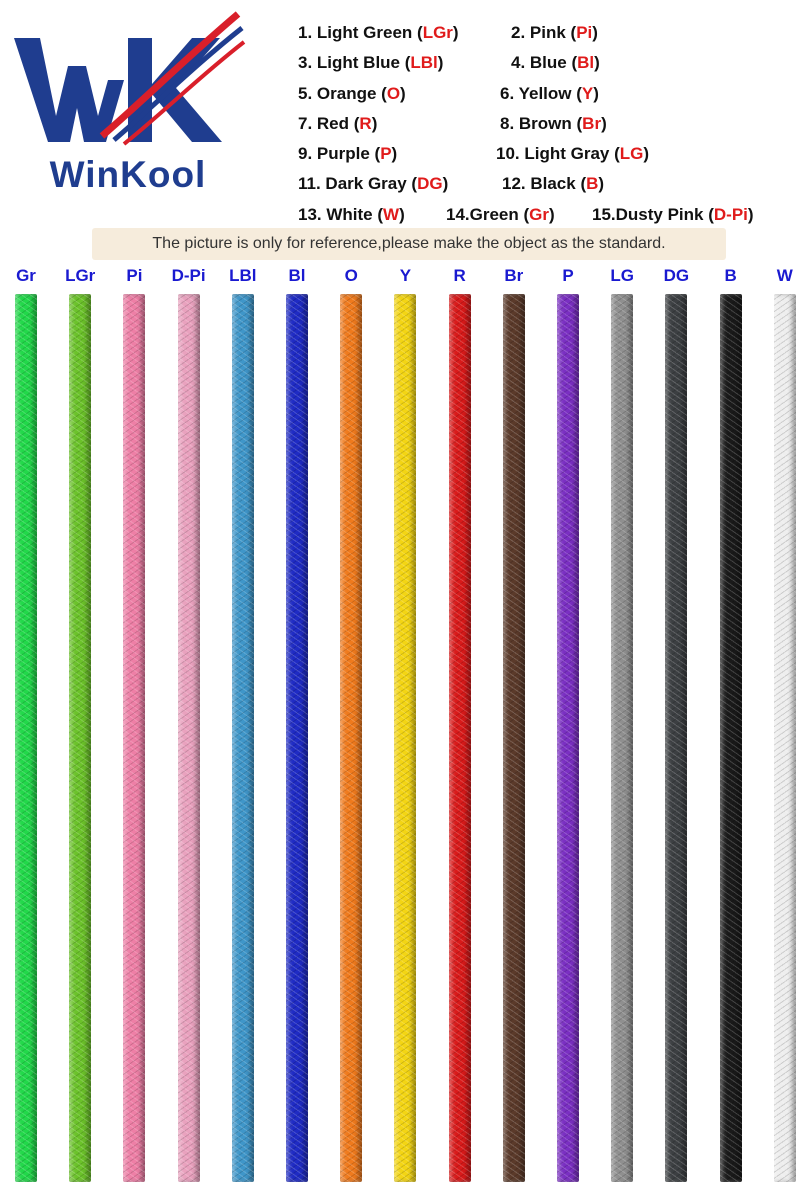  I want to click on cable-sample: Y, so click(405, 731).